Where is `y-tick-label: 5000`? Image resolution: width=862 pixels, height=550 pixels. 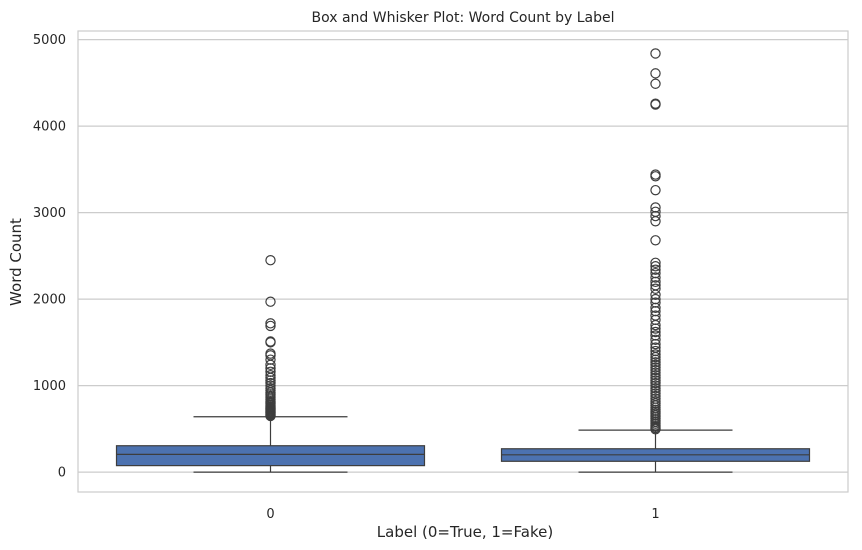
y-tick-label: 5000 is located at coordinates (49, 40).